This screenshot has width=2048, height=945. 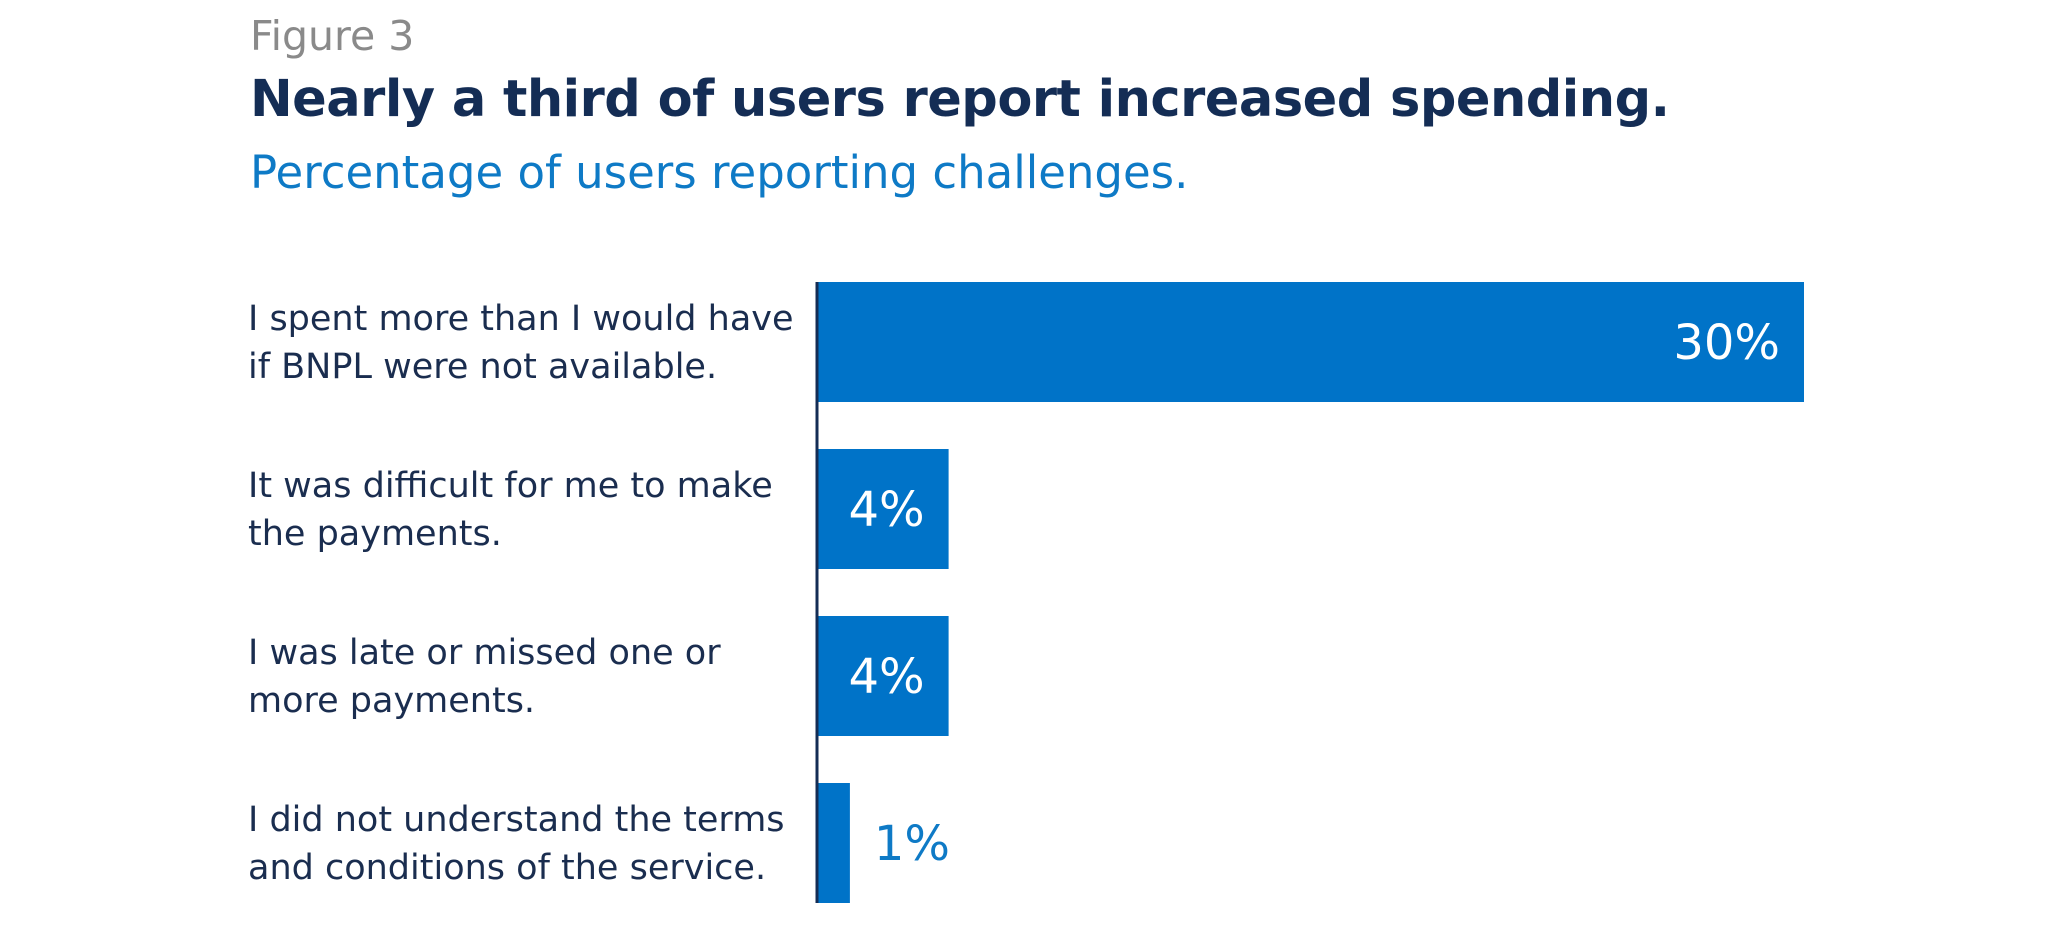 I want to click on category-label-3-line-2: more payments., so click(x=391, y=701).